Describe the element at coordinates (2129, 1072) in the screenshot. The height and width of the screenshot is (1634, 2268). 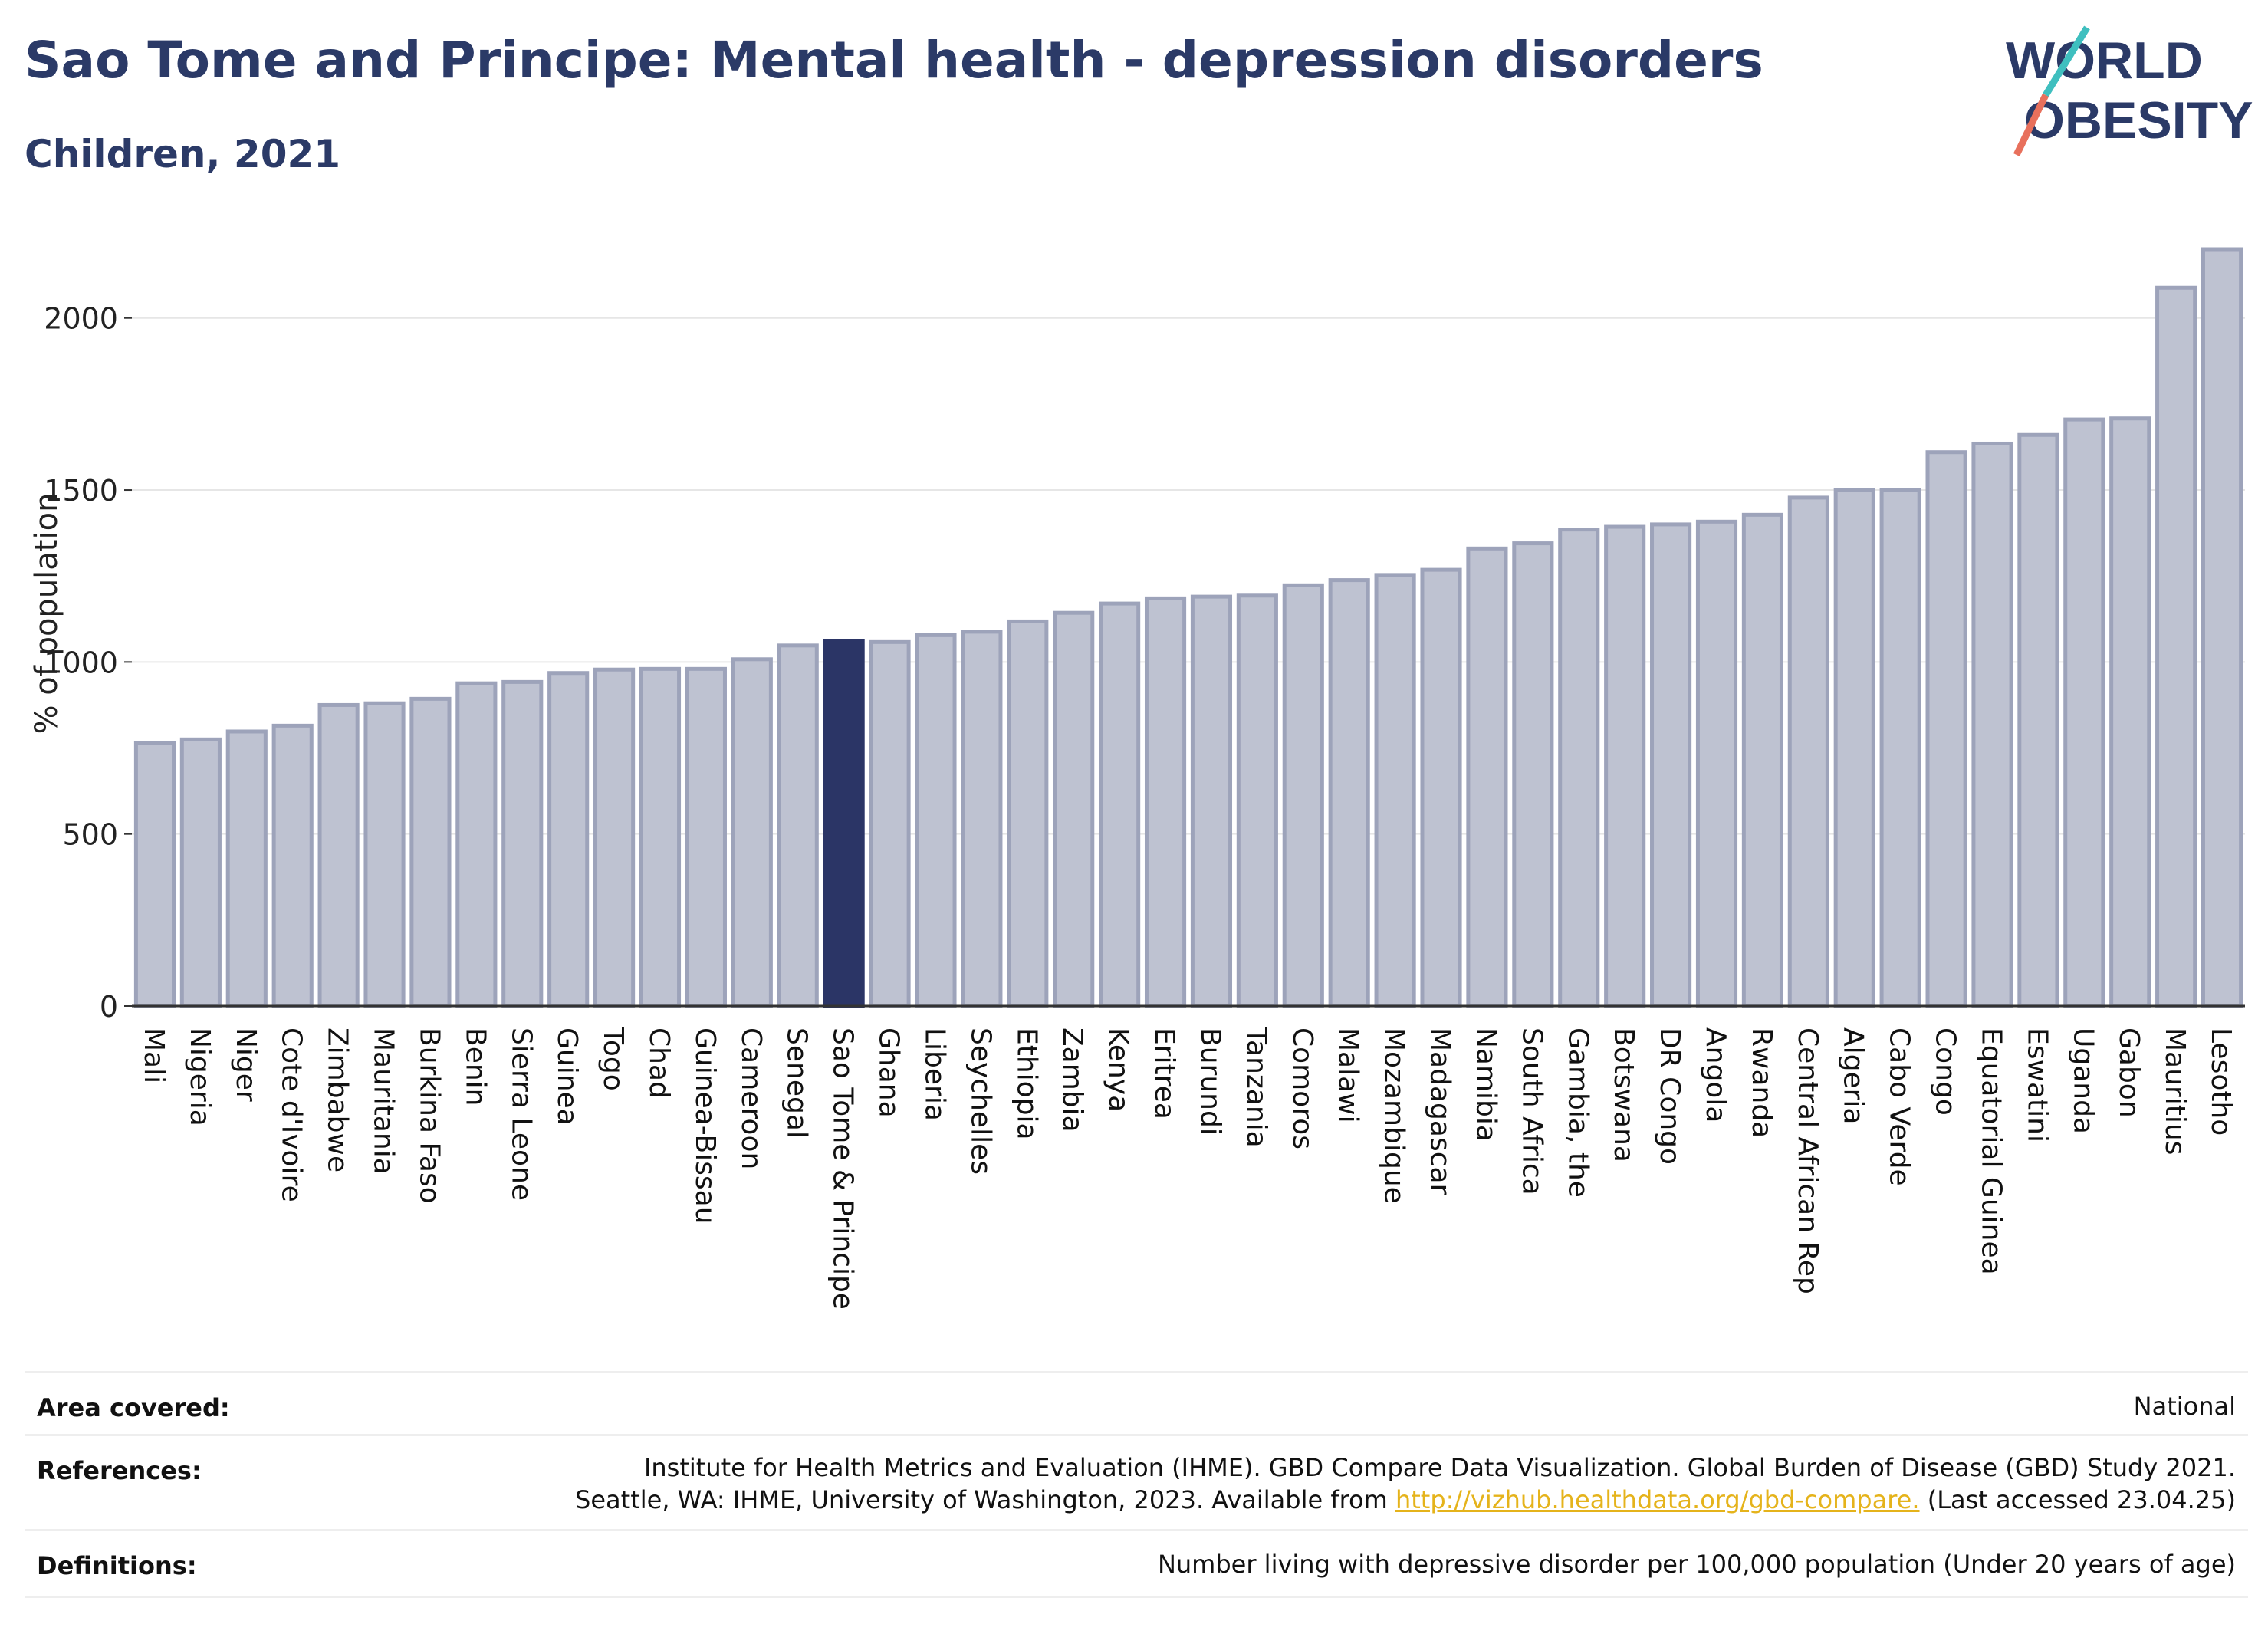
I see `x-tick-label: Gabon` at that location.